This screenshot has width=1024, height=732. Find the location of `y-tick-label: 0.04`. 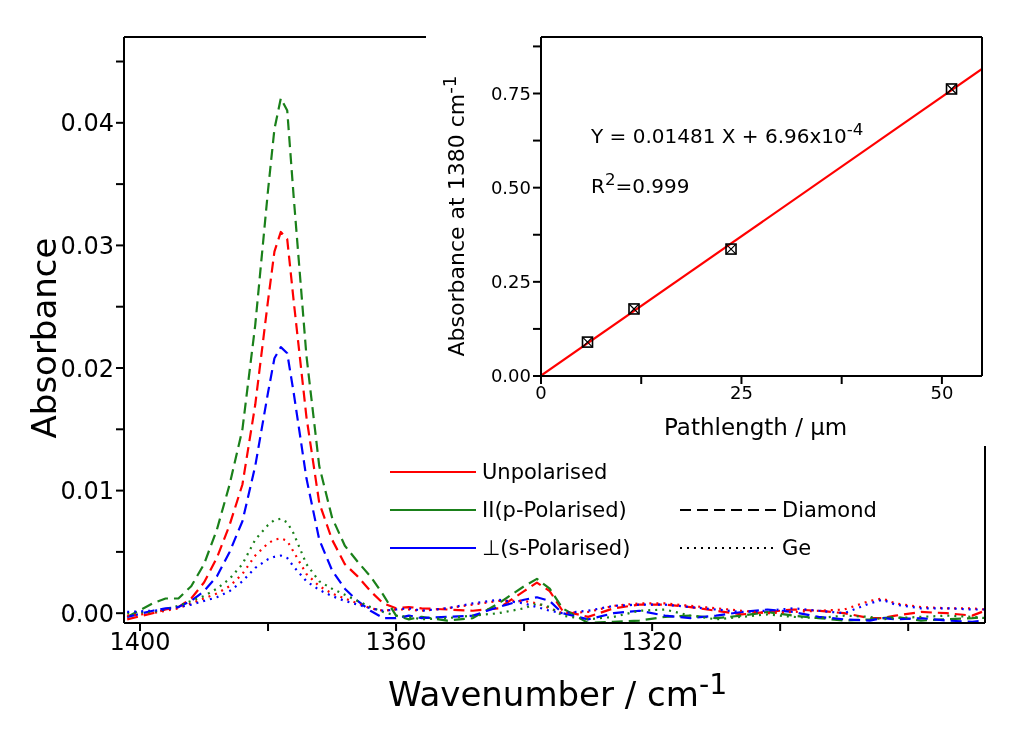

y-tick-label: 0.04 is located at coordinates (87, 123).